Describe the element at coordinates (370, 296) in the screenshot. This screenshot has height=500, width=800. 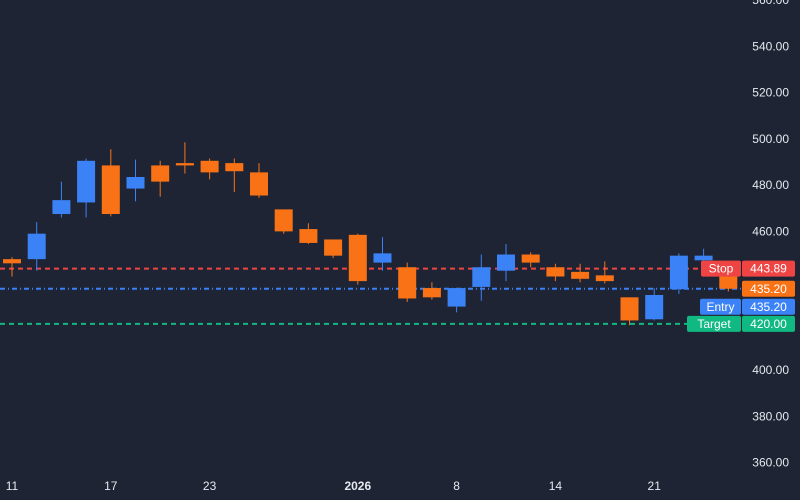
I see `level-lines` at that location.